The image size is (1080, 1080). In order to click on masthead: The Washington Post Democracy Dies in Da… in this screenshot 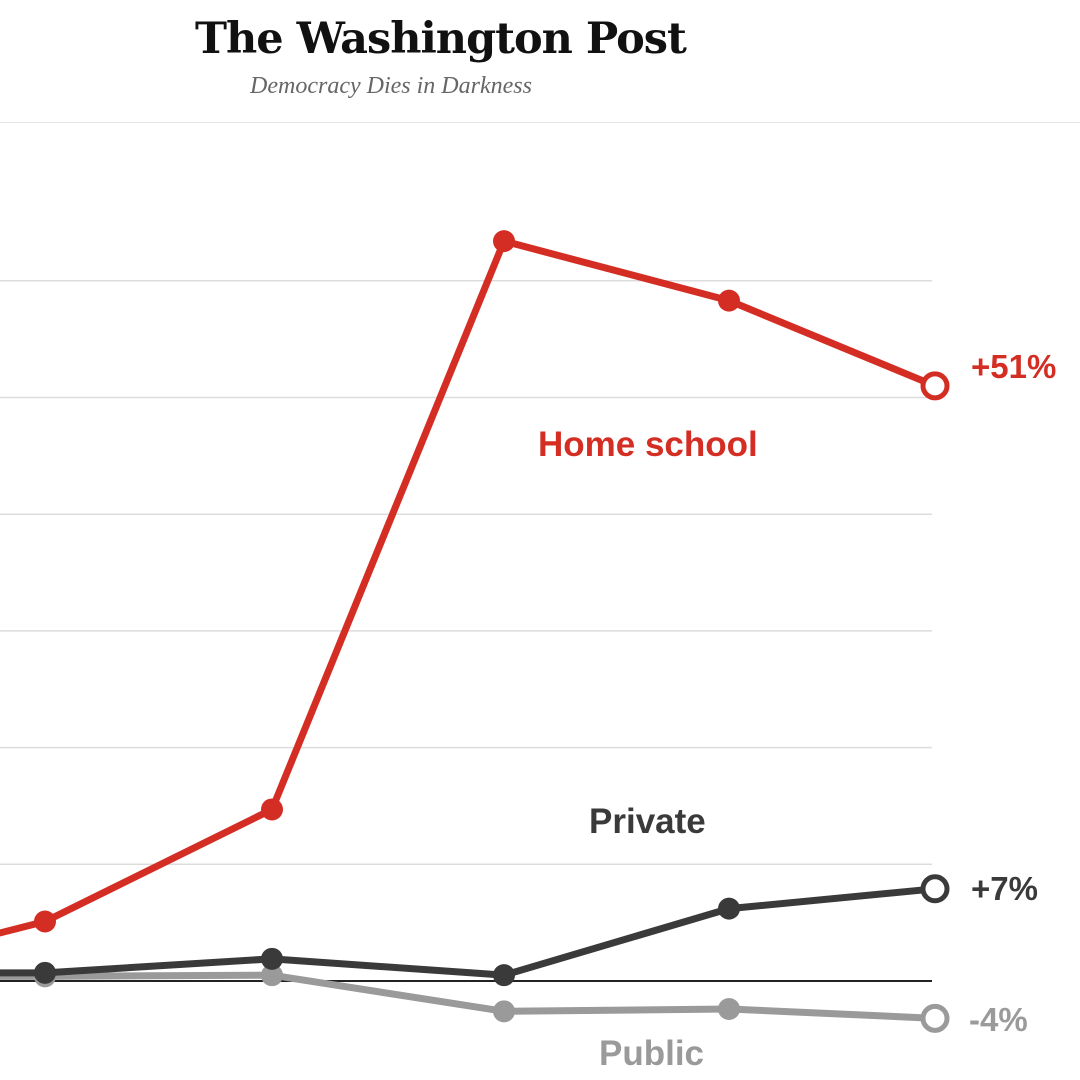, I will do `click(540, 61)`.